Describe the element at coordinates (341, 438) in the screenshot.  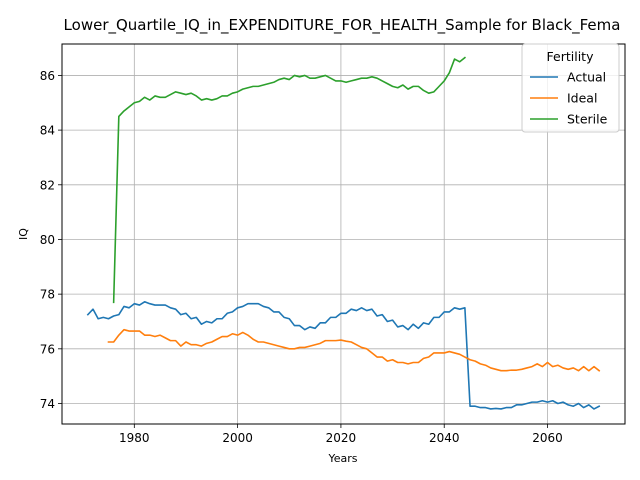
I see `x-tick-label: 2020` at that location.